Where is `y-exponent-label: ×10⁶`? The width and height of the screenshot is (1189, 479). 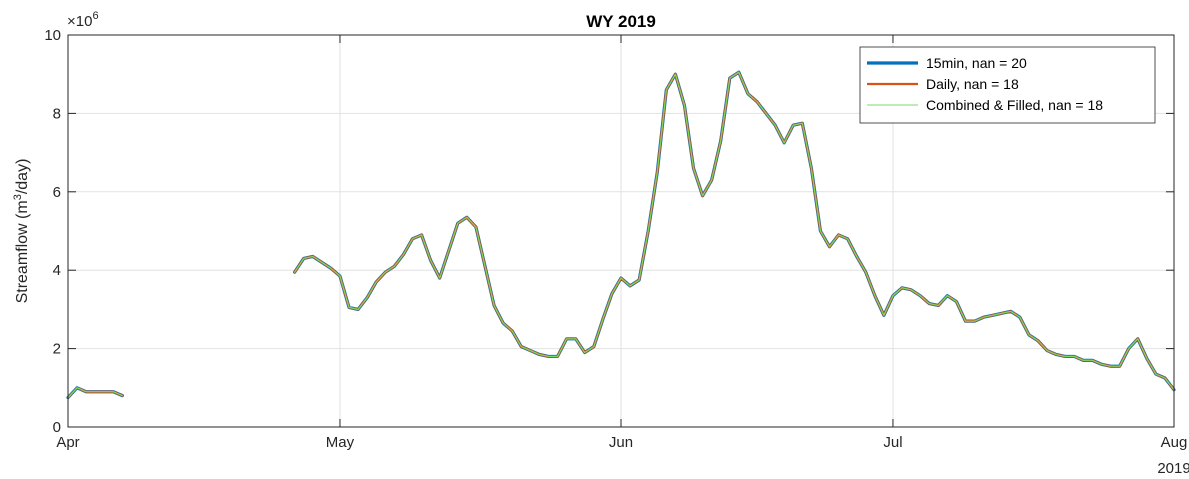 y-exponent-label: ×10⁶ is located at coordinates (83, 20).